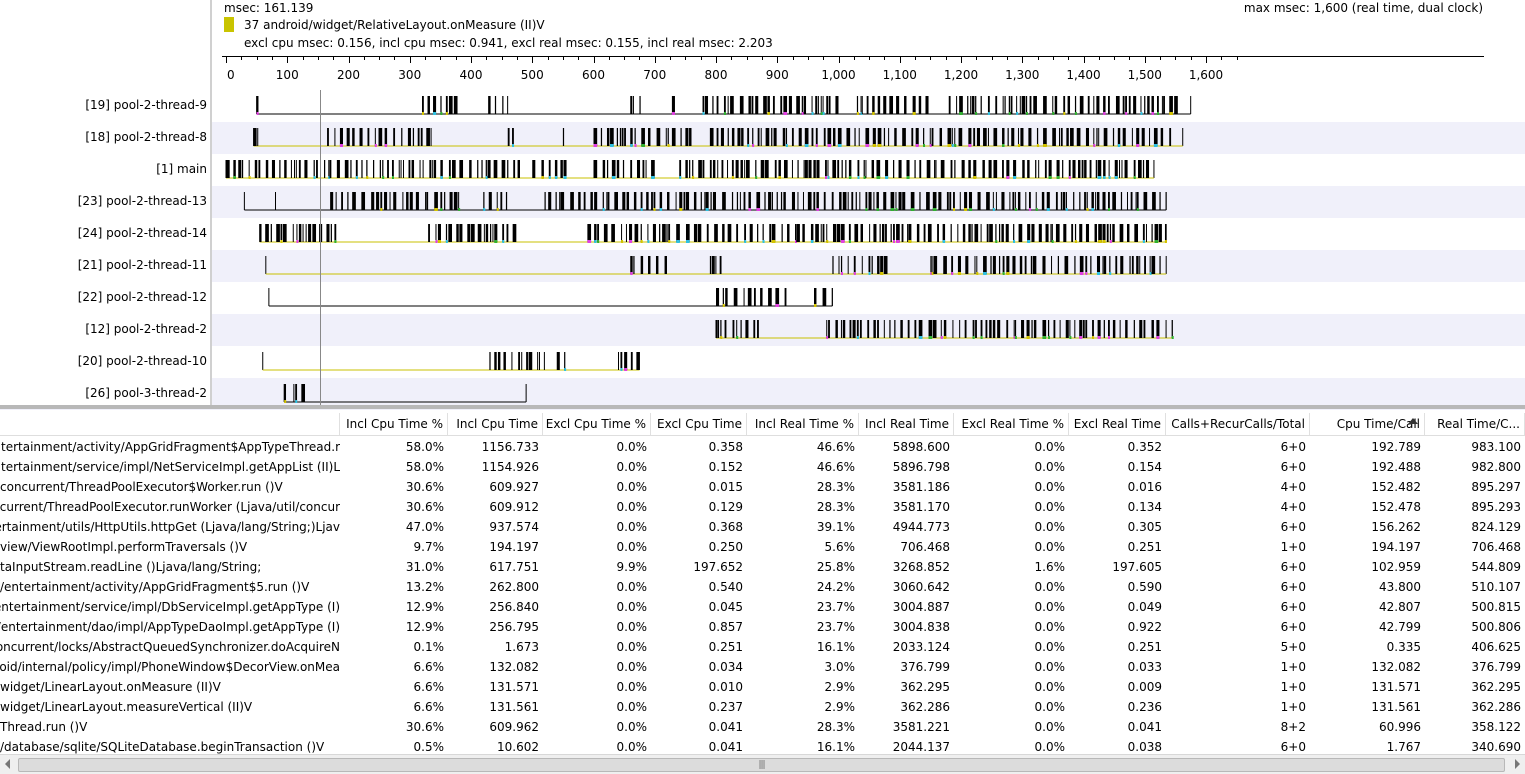 Image resolution: width=1525 pixels, height=774 pixels. What do you see at coordinates (762, 407) in the screenshot?
I see `pane-splitter` at bounding box center [762, 407].